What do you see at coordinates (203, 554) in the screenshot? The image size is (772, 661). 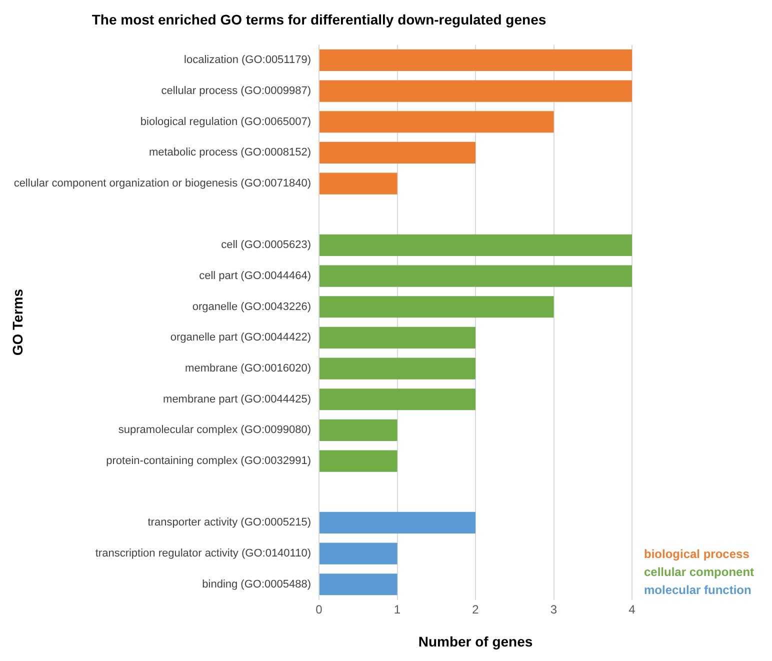 I see `y-tick-label: transcription regulator activity (GO:0140110)` at bounding box center [203, 554].